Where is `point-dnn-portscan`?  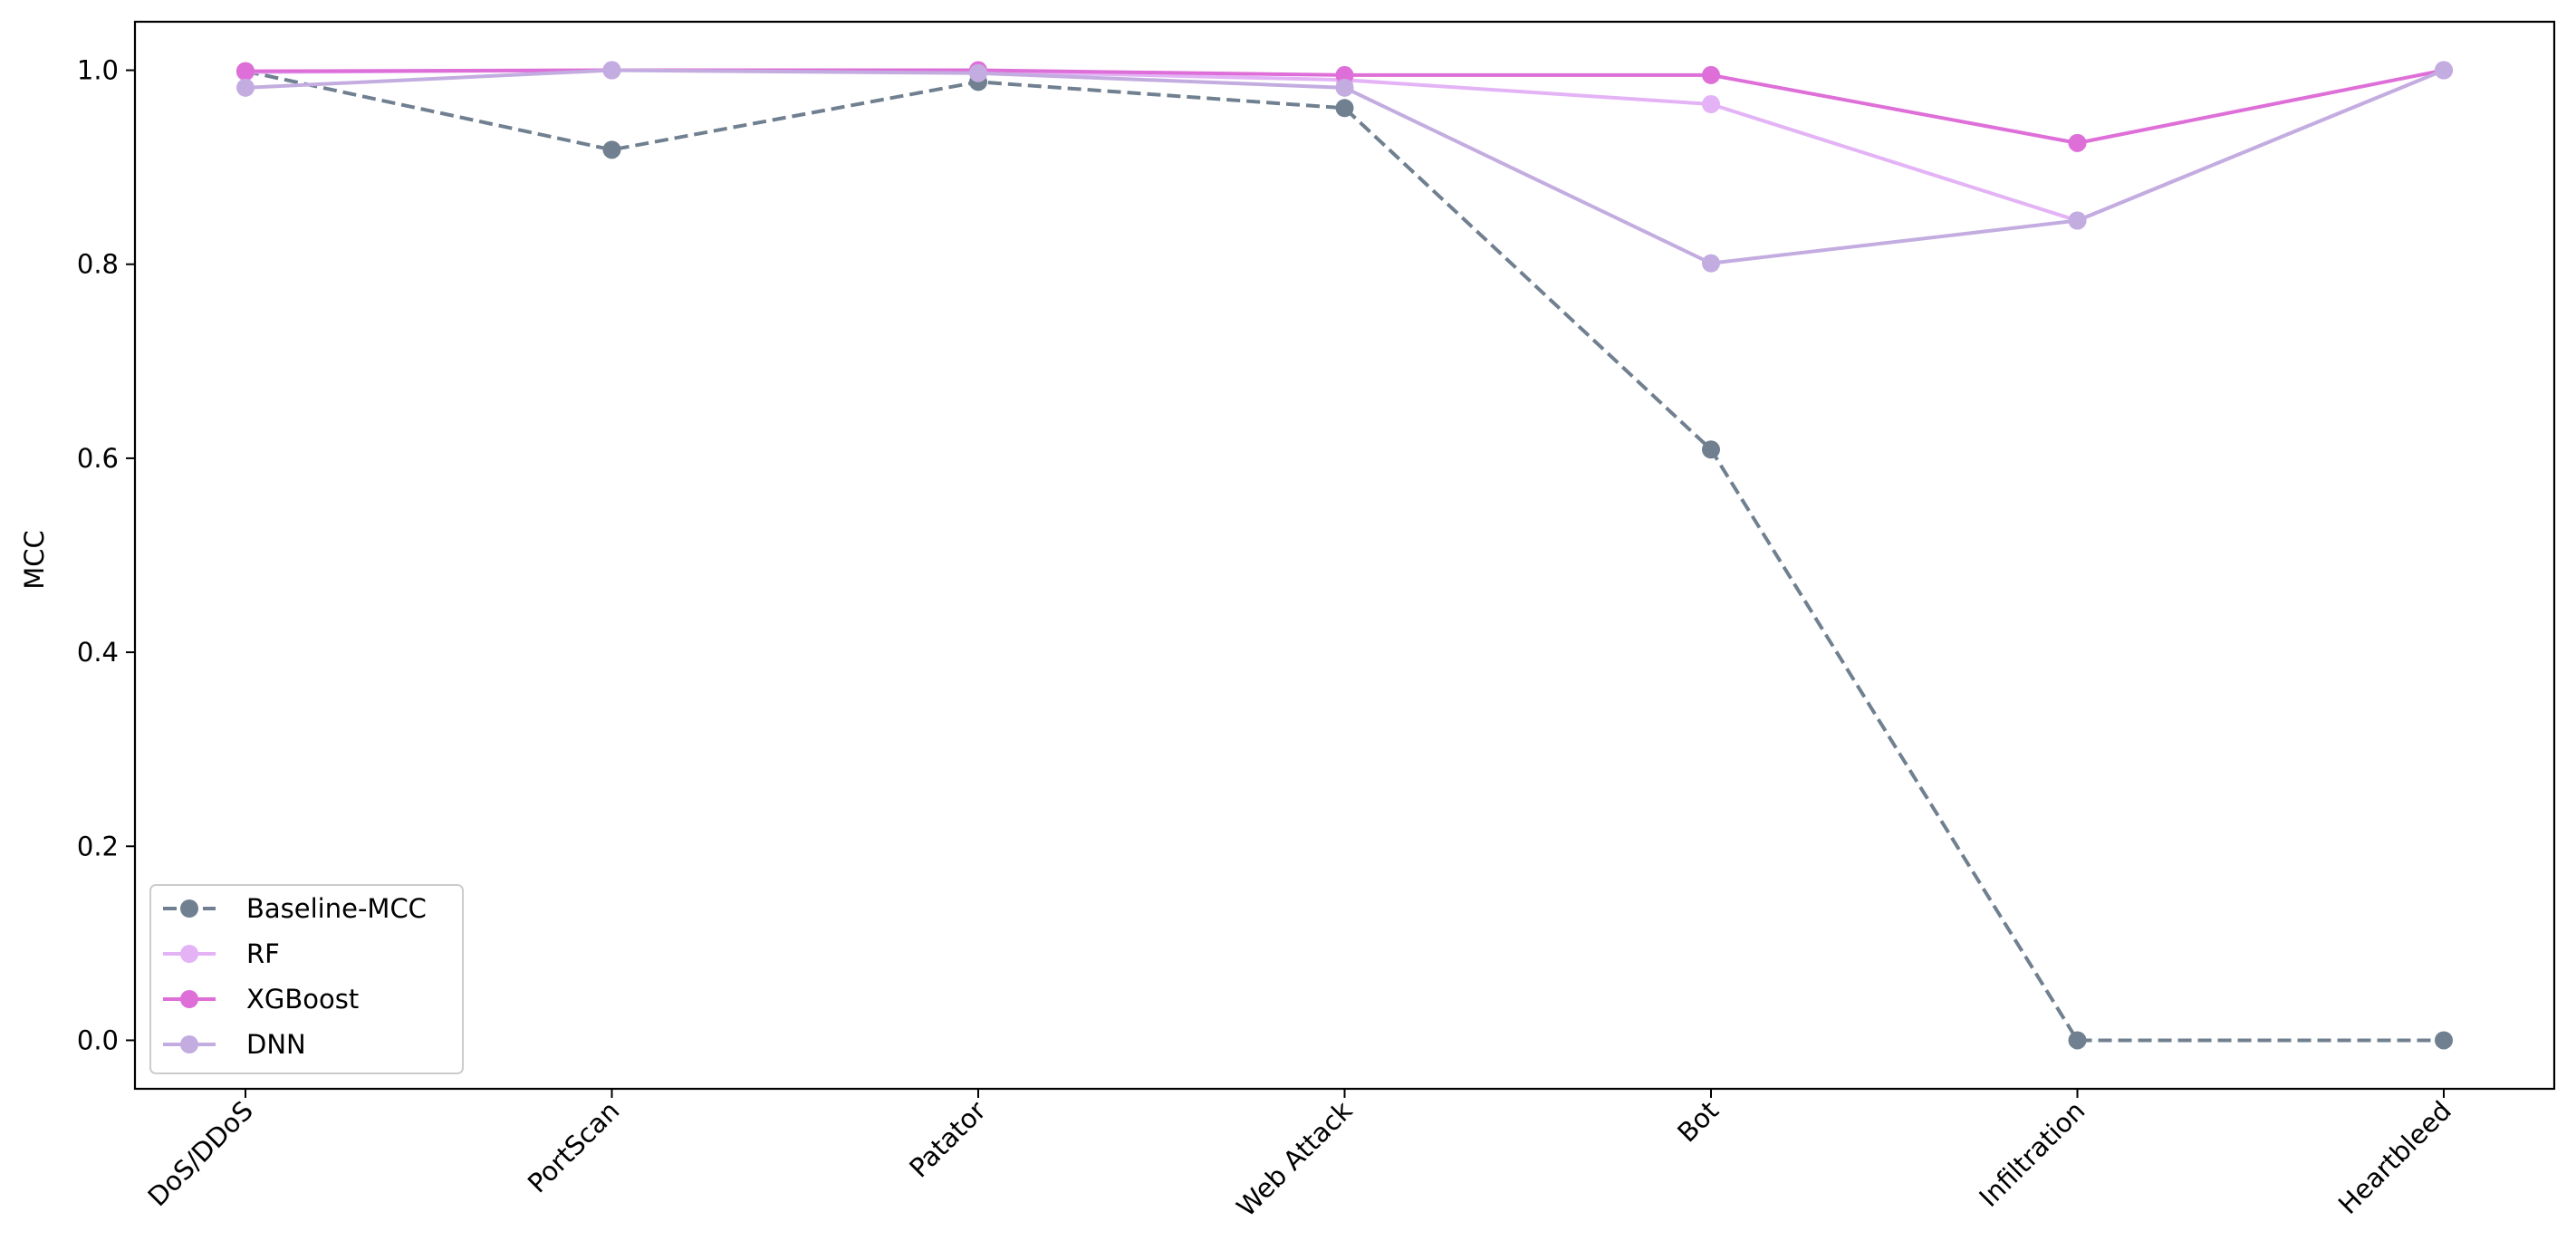
point-dnn-portscan is located at coordinates (611, 70).